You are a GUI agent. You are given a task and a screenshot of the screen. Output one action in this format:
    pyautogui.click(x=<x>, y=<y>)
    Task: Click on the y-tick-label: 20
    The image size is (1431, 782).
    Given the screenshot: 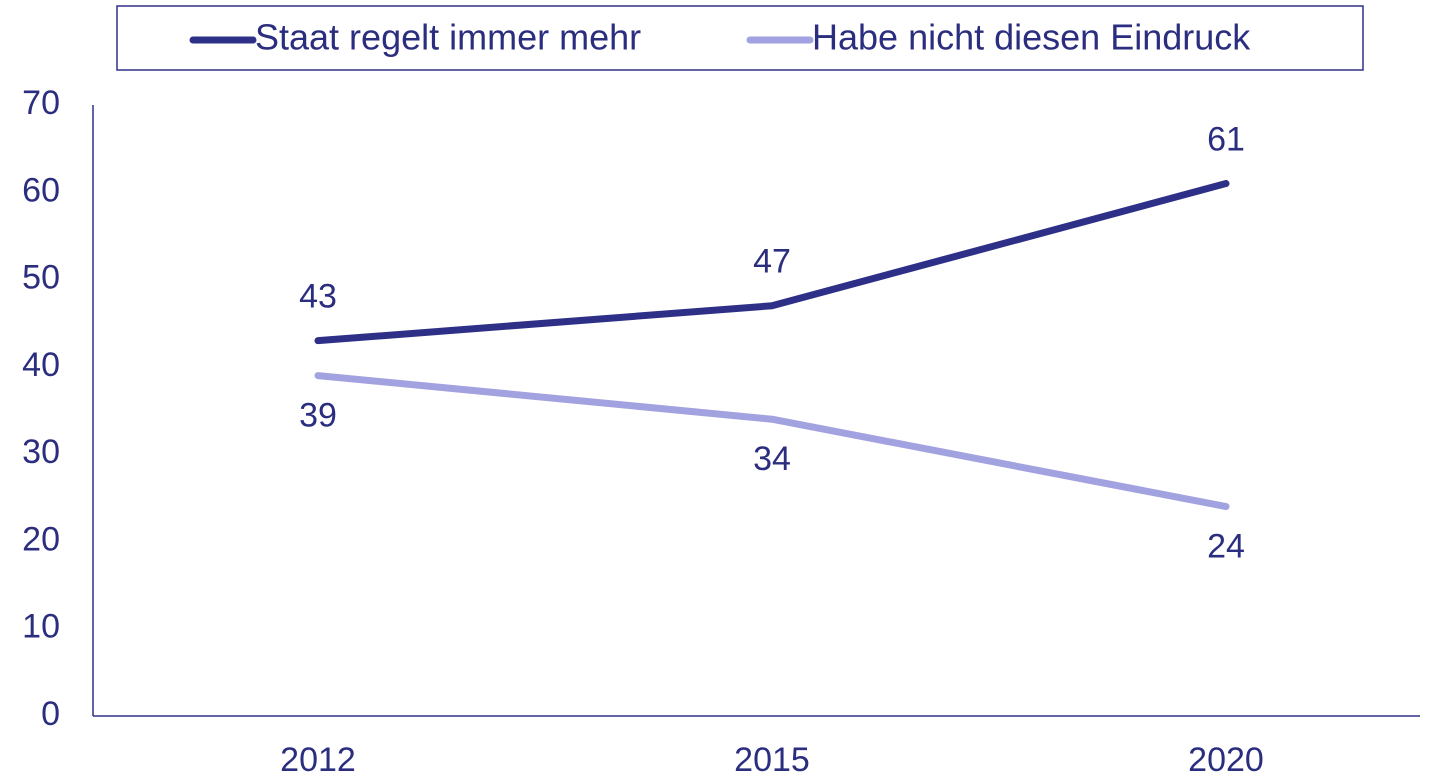 What is the action you would take?
    pyautogui.click(x=41, y=539)
    